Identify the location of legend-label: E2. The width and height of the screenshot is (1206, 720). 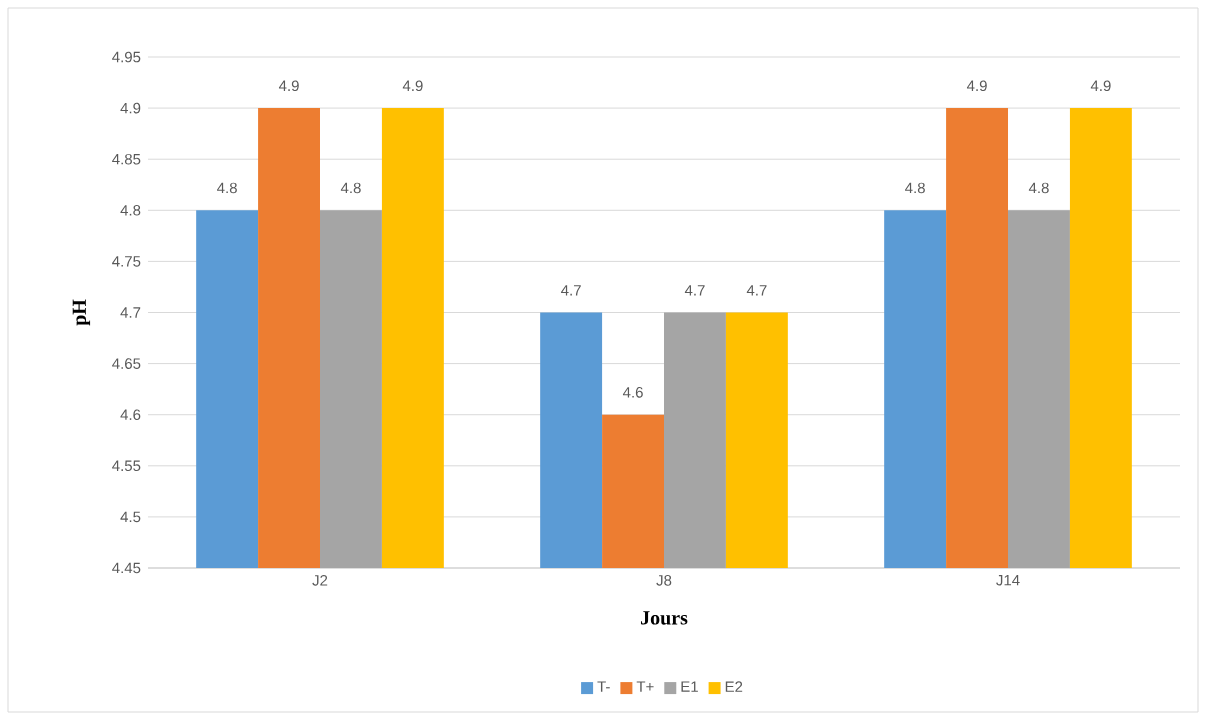
(734, 686).